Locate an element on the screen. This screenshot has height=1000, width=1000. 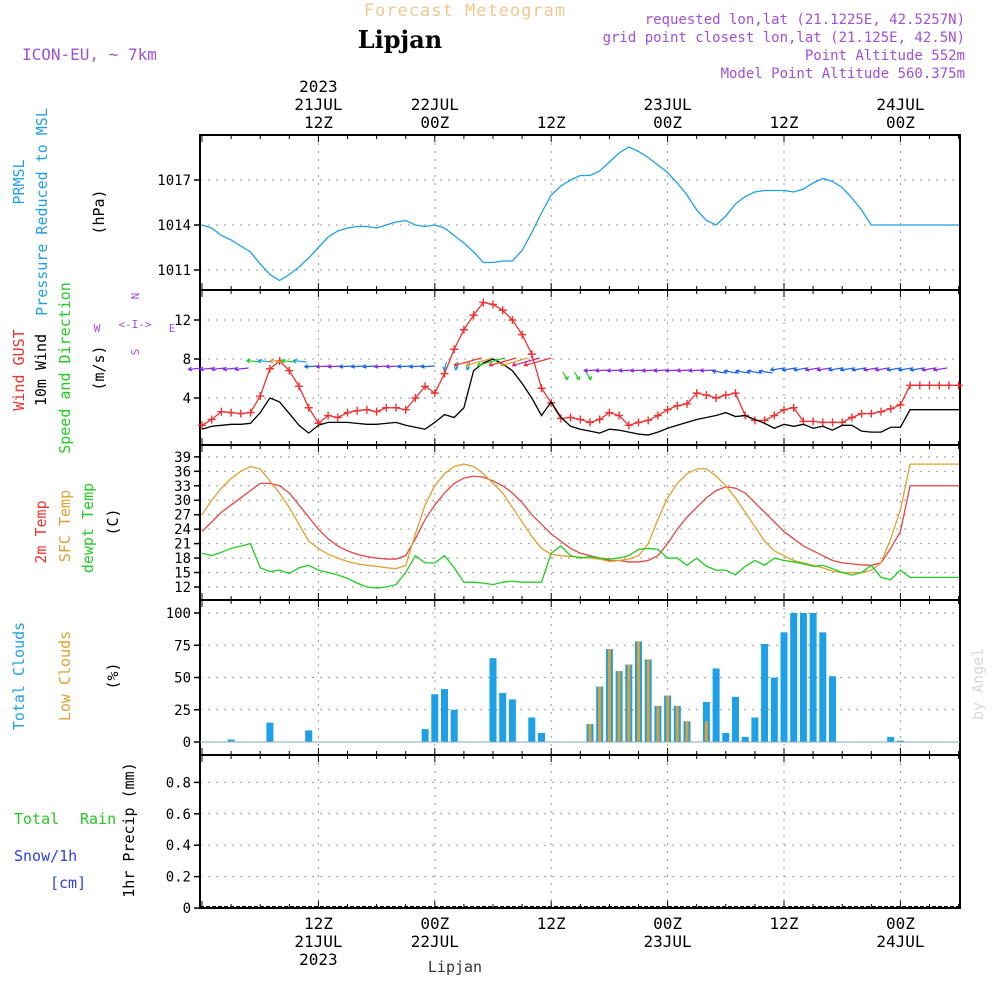
dewpoint-line is located at coordinates (580, 565).